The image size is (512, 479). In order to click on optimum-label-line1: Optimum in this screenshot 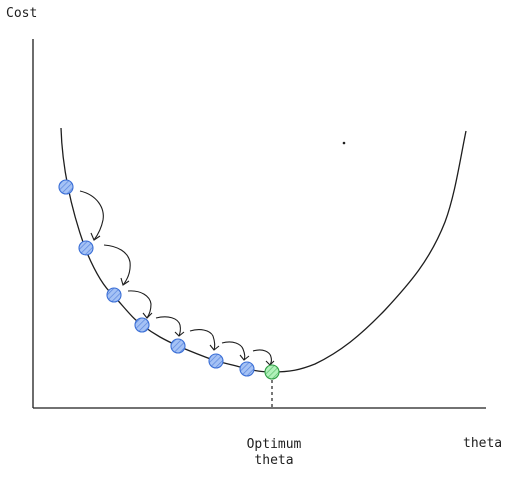, I will do `click(274, 444)`.